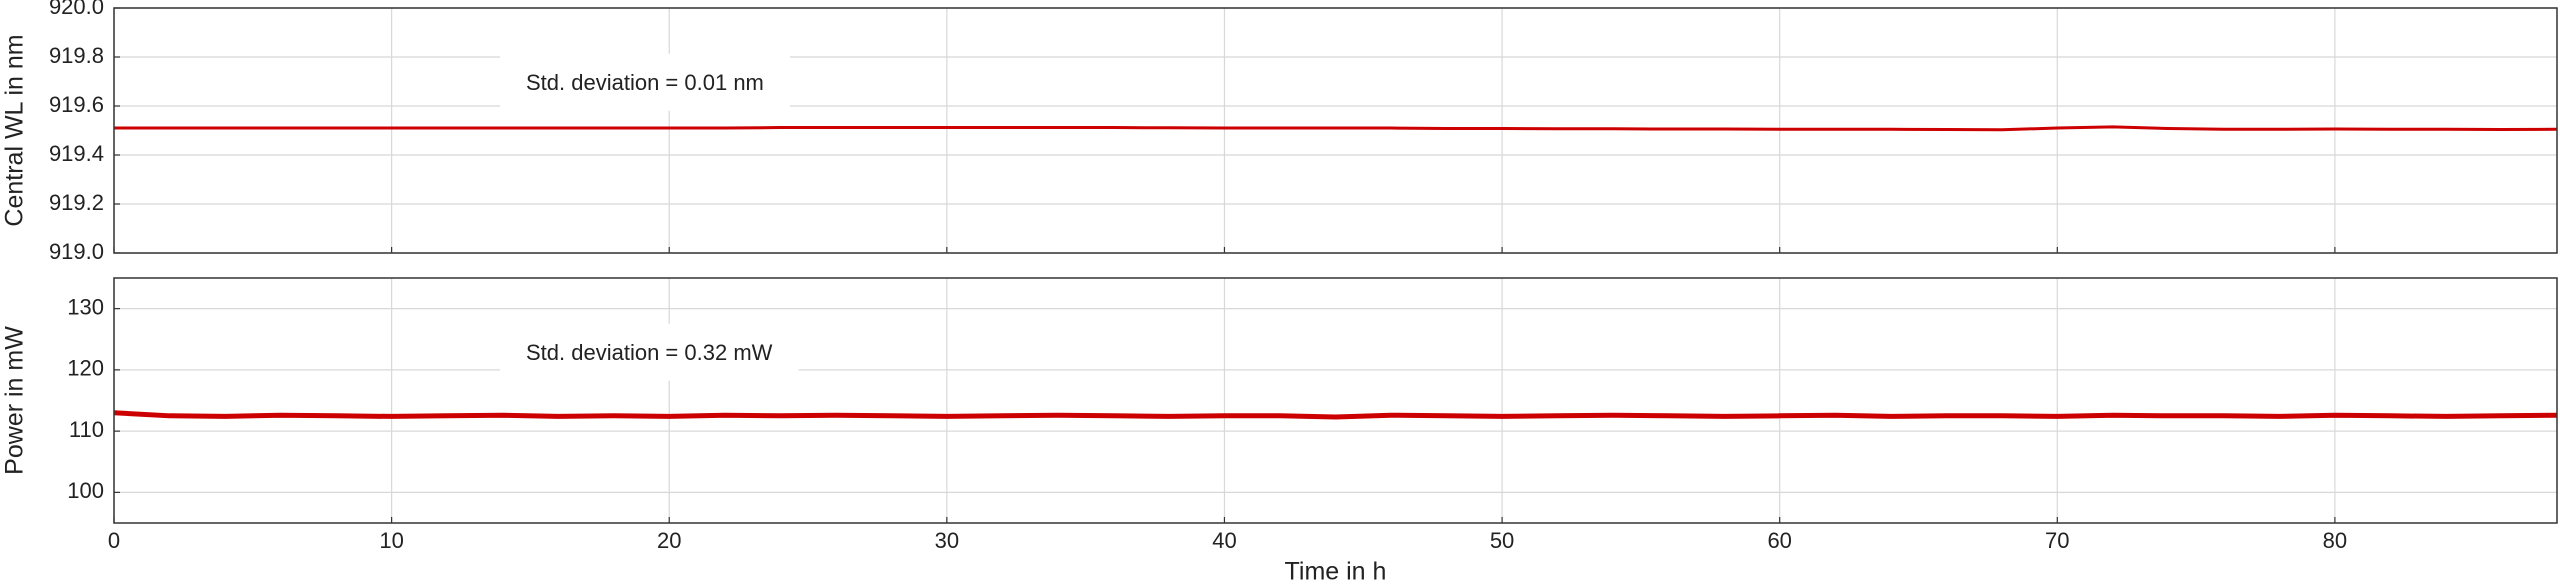 The height and width of the screenshot is (584, 2560). Describe the element at coordinates (76, 153) in the screenshot. I see `y-tick-label: 919.4` at that location.